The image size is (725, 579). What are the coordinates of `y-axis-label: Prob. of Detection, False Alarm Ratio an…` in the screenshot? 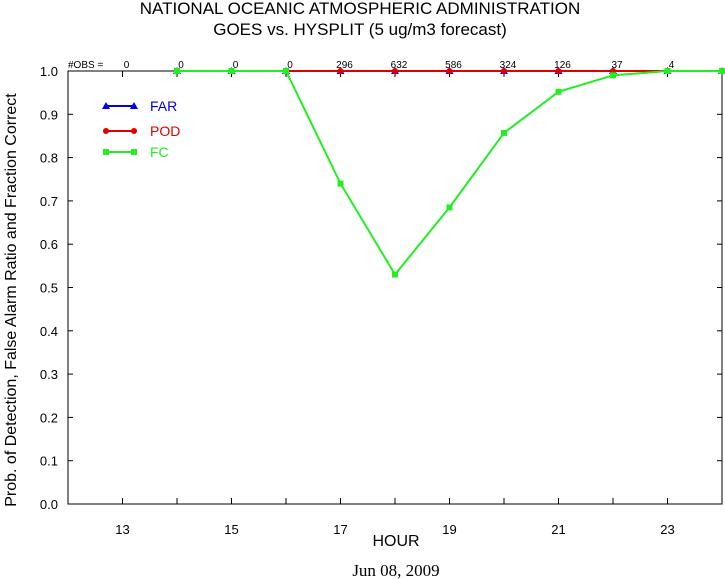 It's located at (11, 300).